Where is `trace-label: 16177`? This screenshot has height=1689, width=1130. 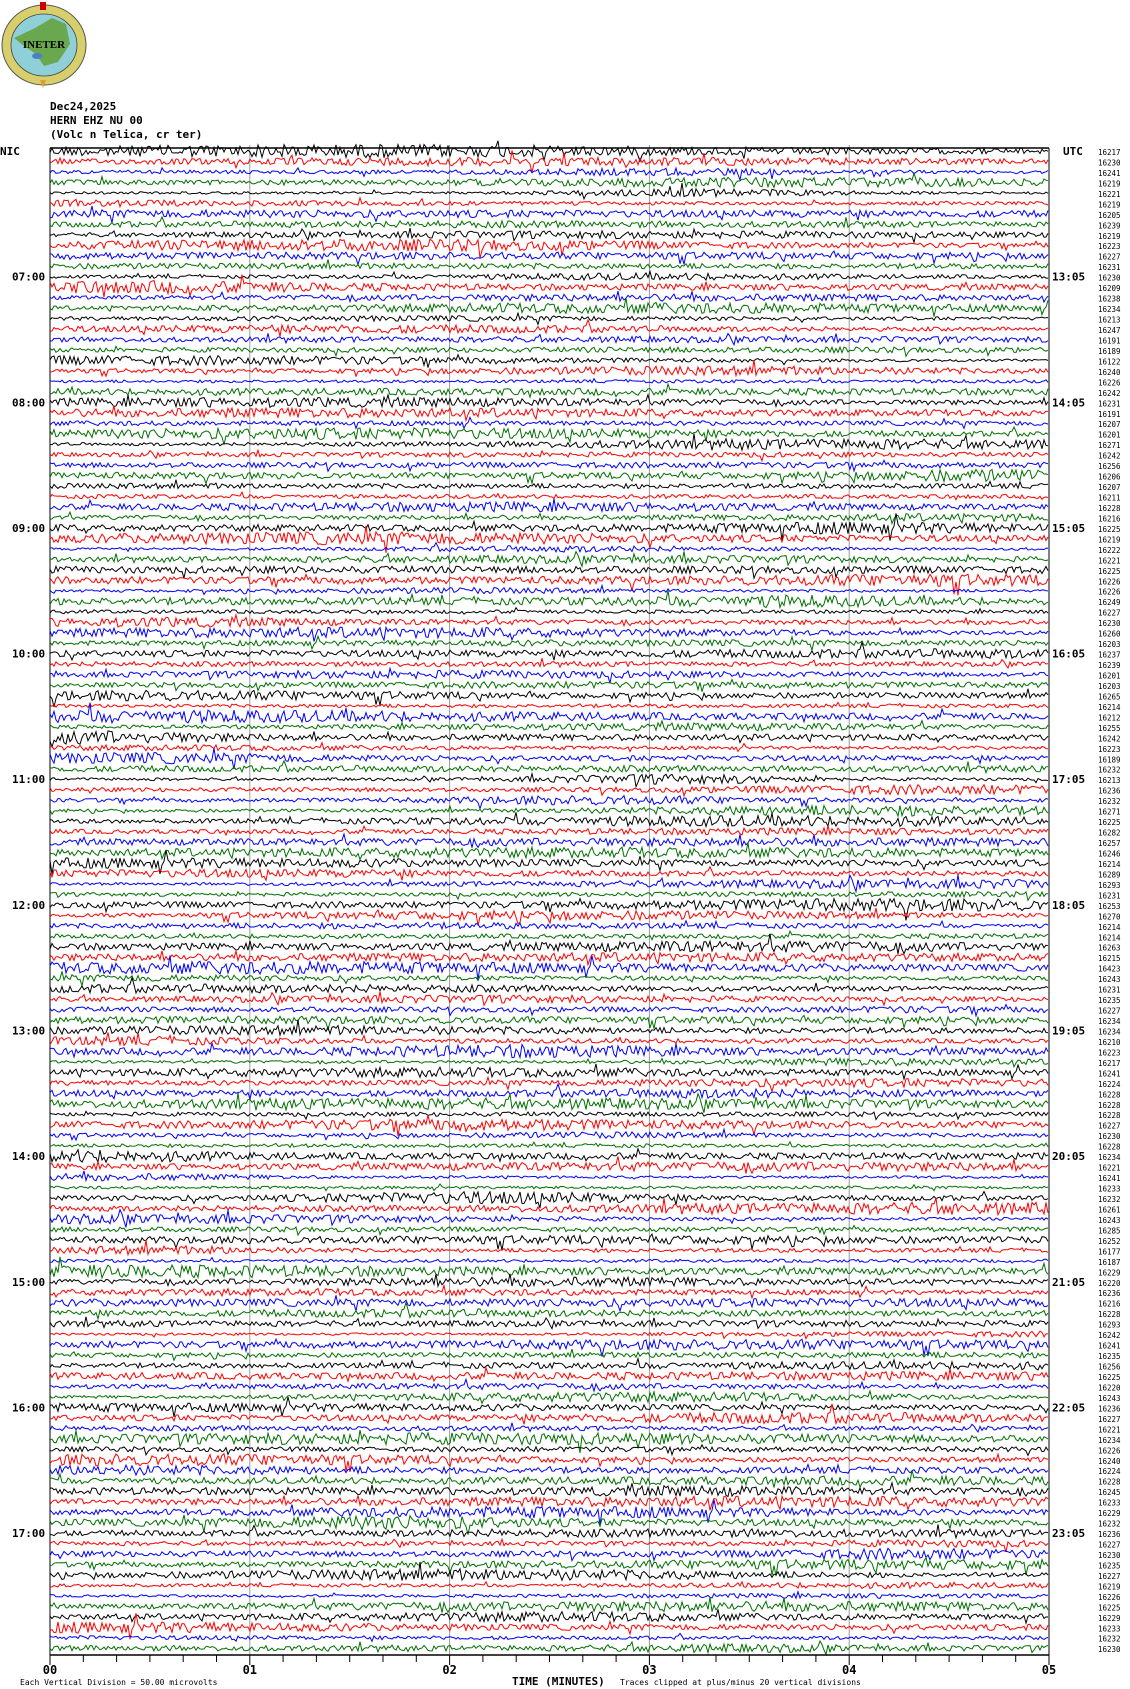 trace-label: 16177 is located at coordinates (1109, 1251).